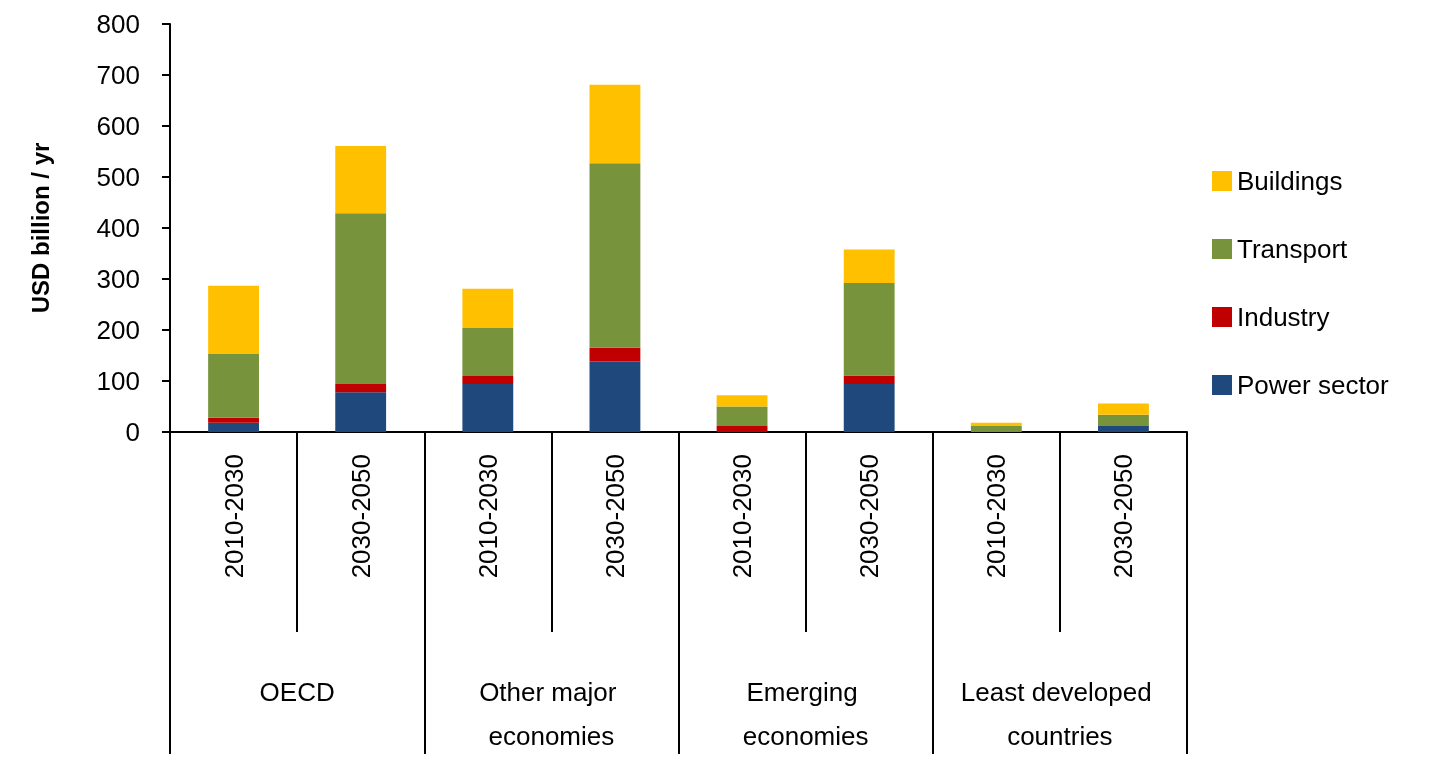  Describe the element at coordinates (118, 75) in the screenshot. I see `y-tick-label: 700` at that location.